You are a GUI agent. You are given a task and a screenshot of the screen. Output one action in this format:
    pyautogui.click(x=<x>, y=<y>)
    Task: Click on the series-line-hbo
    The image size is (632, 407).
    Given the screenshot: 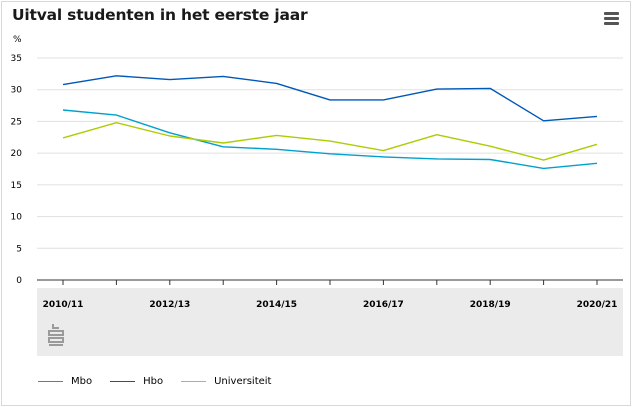 What is the action you would take?
    pyautogui.click(x=330, y=98)
    